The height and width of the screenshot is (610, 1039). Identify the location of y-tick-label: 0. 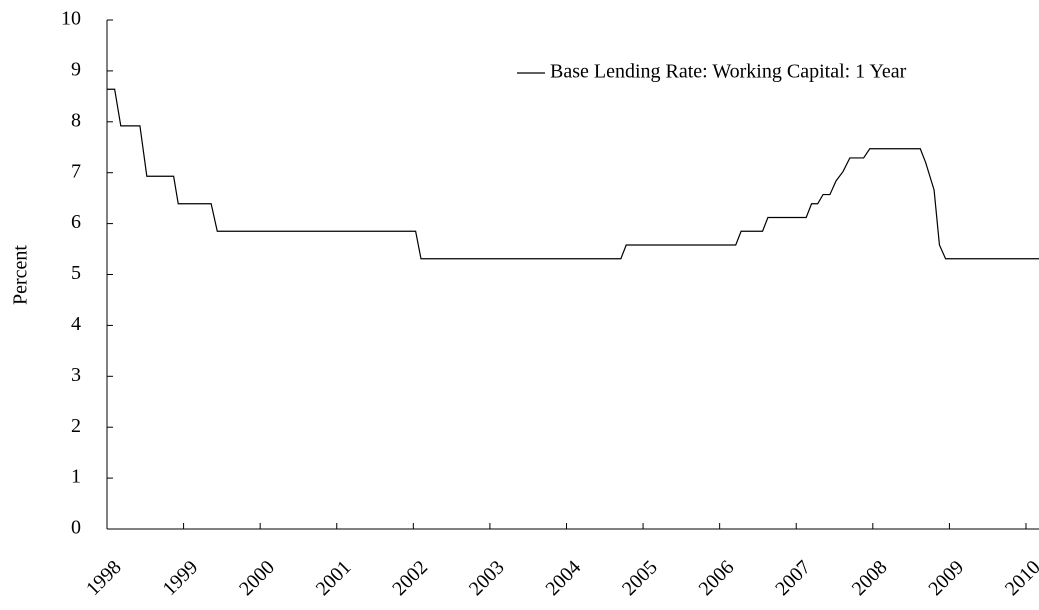
(76, 528).